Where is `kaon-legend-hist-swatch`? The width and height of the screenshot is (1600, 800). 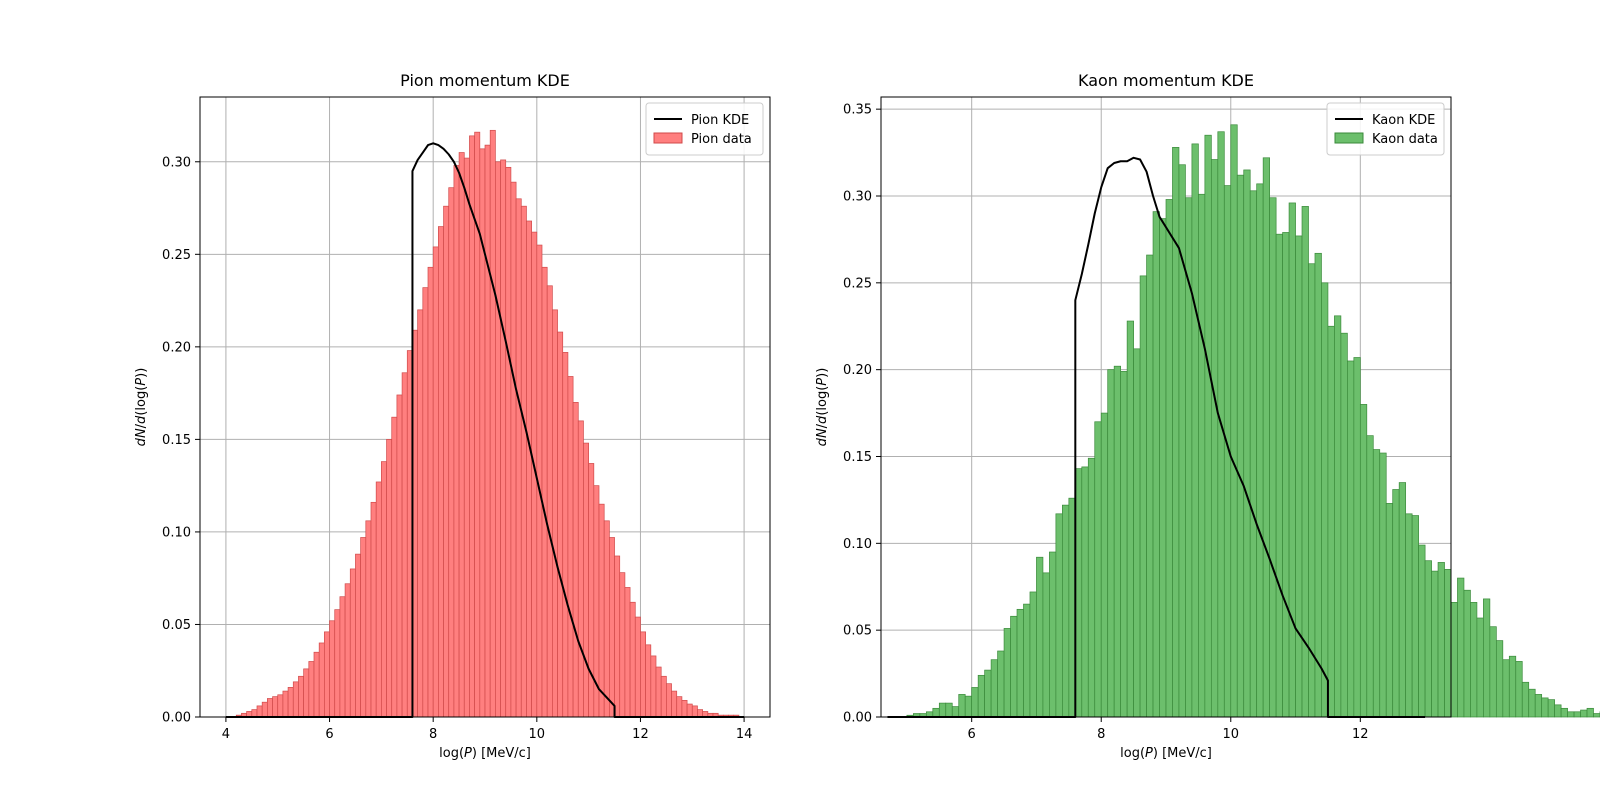 kaon-legend-hist-swatch is located at coordinates (1349, 138).